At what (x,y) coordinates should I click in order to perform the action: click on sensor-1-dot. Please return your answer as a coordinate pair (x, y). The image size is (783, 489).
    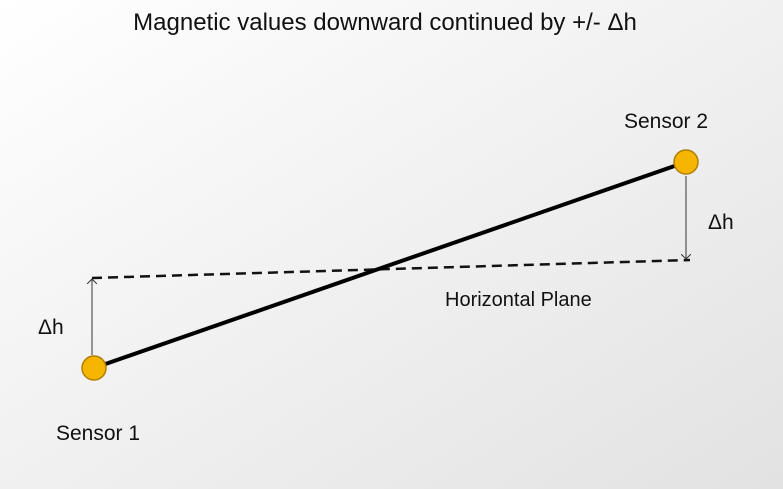
    Looking at the image, I should click on (94, 368).